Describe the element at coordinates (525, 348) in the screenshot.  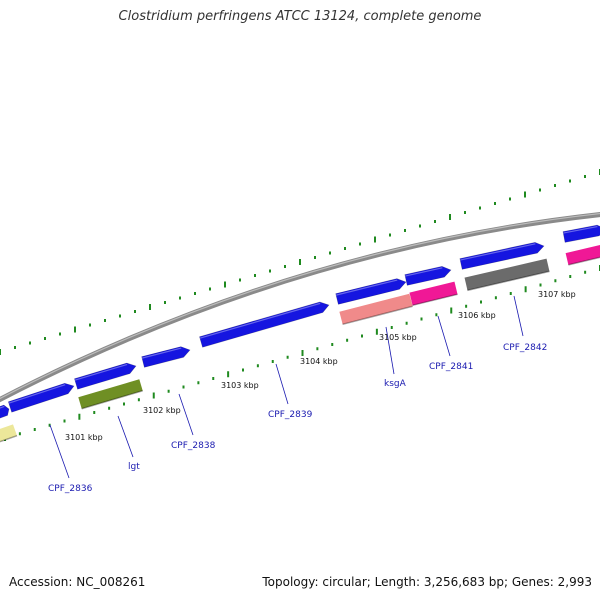
I see `gene-label: CPF_2842` at that location.